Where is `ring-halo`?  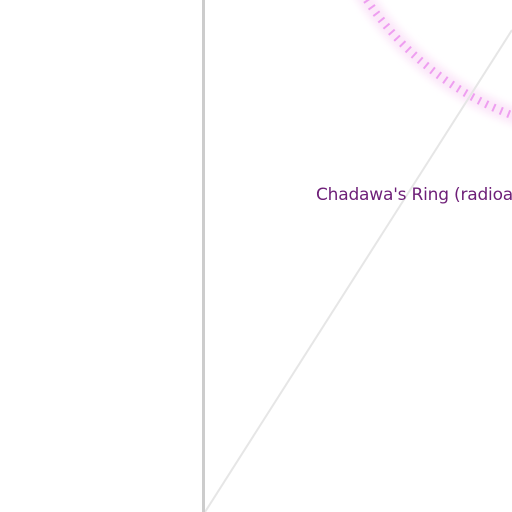
ring-halo is located at coordinates (413, 67).